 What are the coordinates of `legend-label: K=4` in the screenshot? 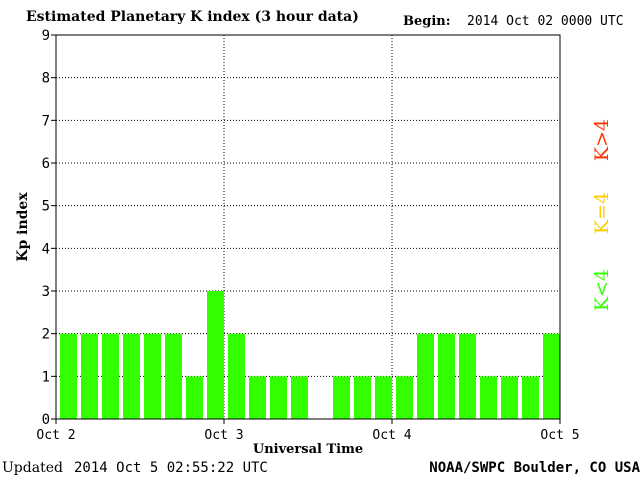 It's located at (602, 213).